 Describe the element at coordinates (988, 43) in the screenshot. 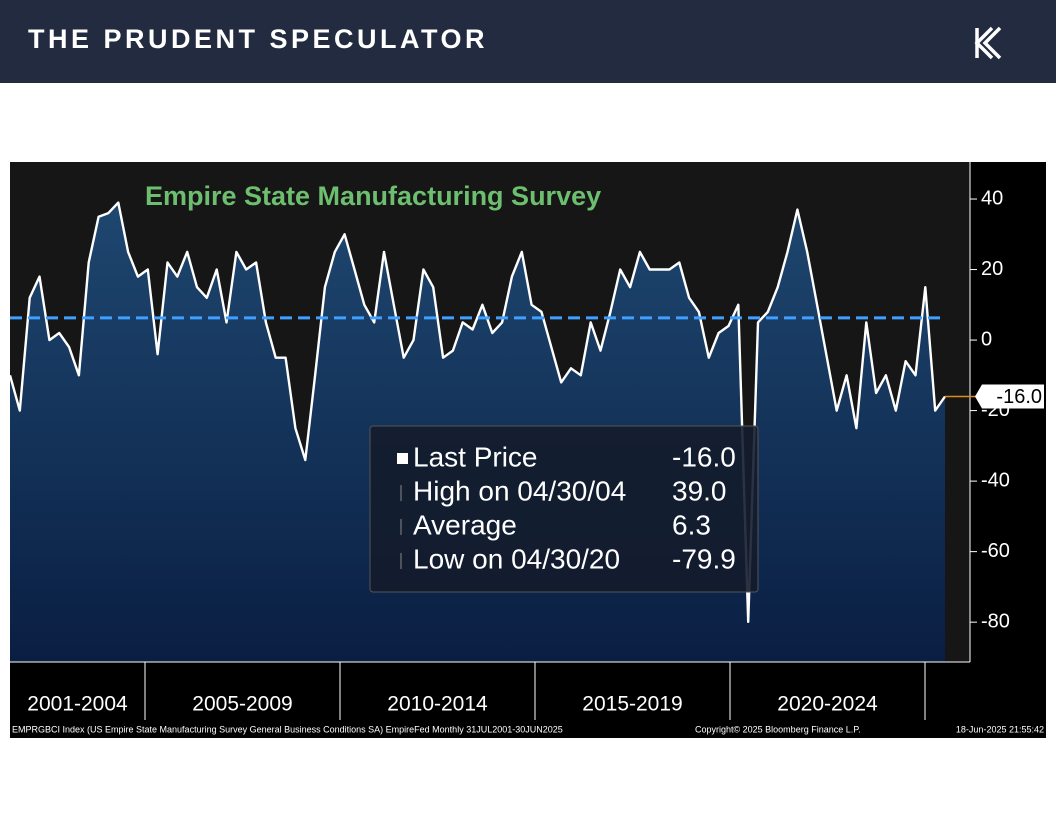

I see `logo` at that location.